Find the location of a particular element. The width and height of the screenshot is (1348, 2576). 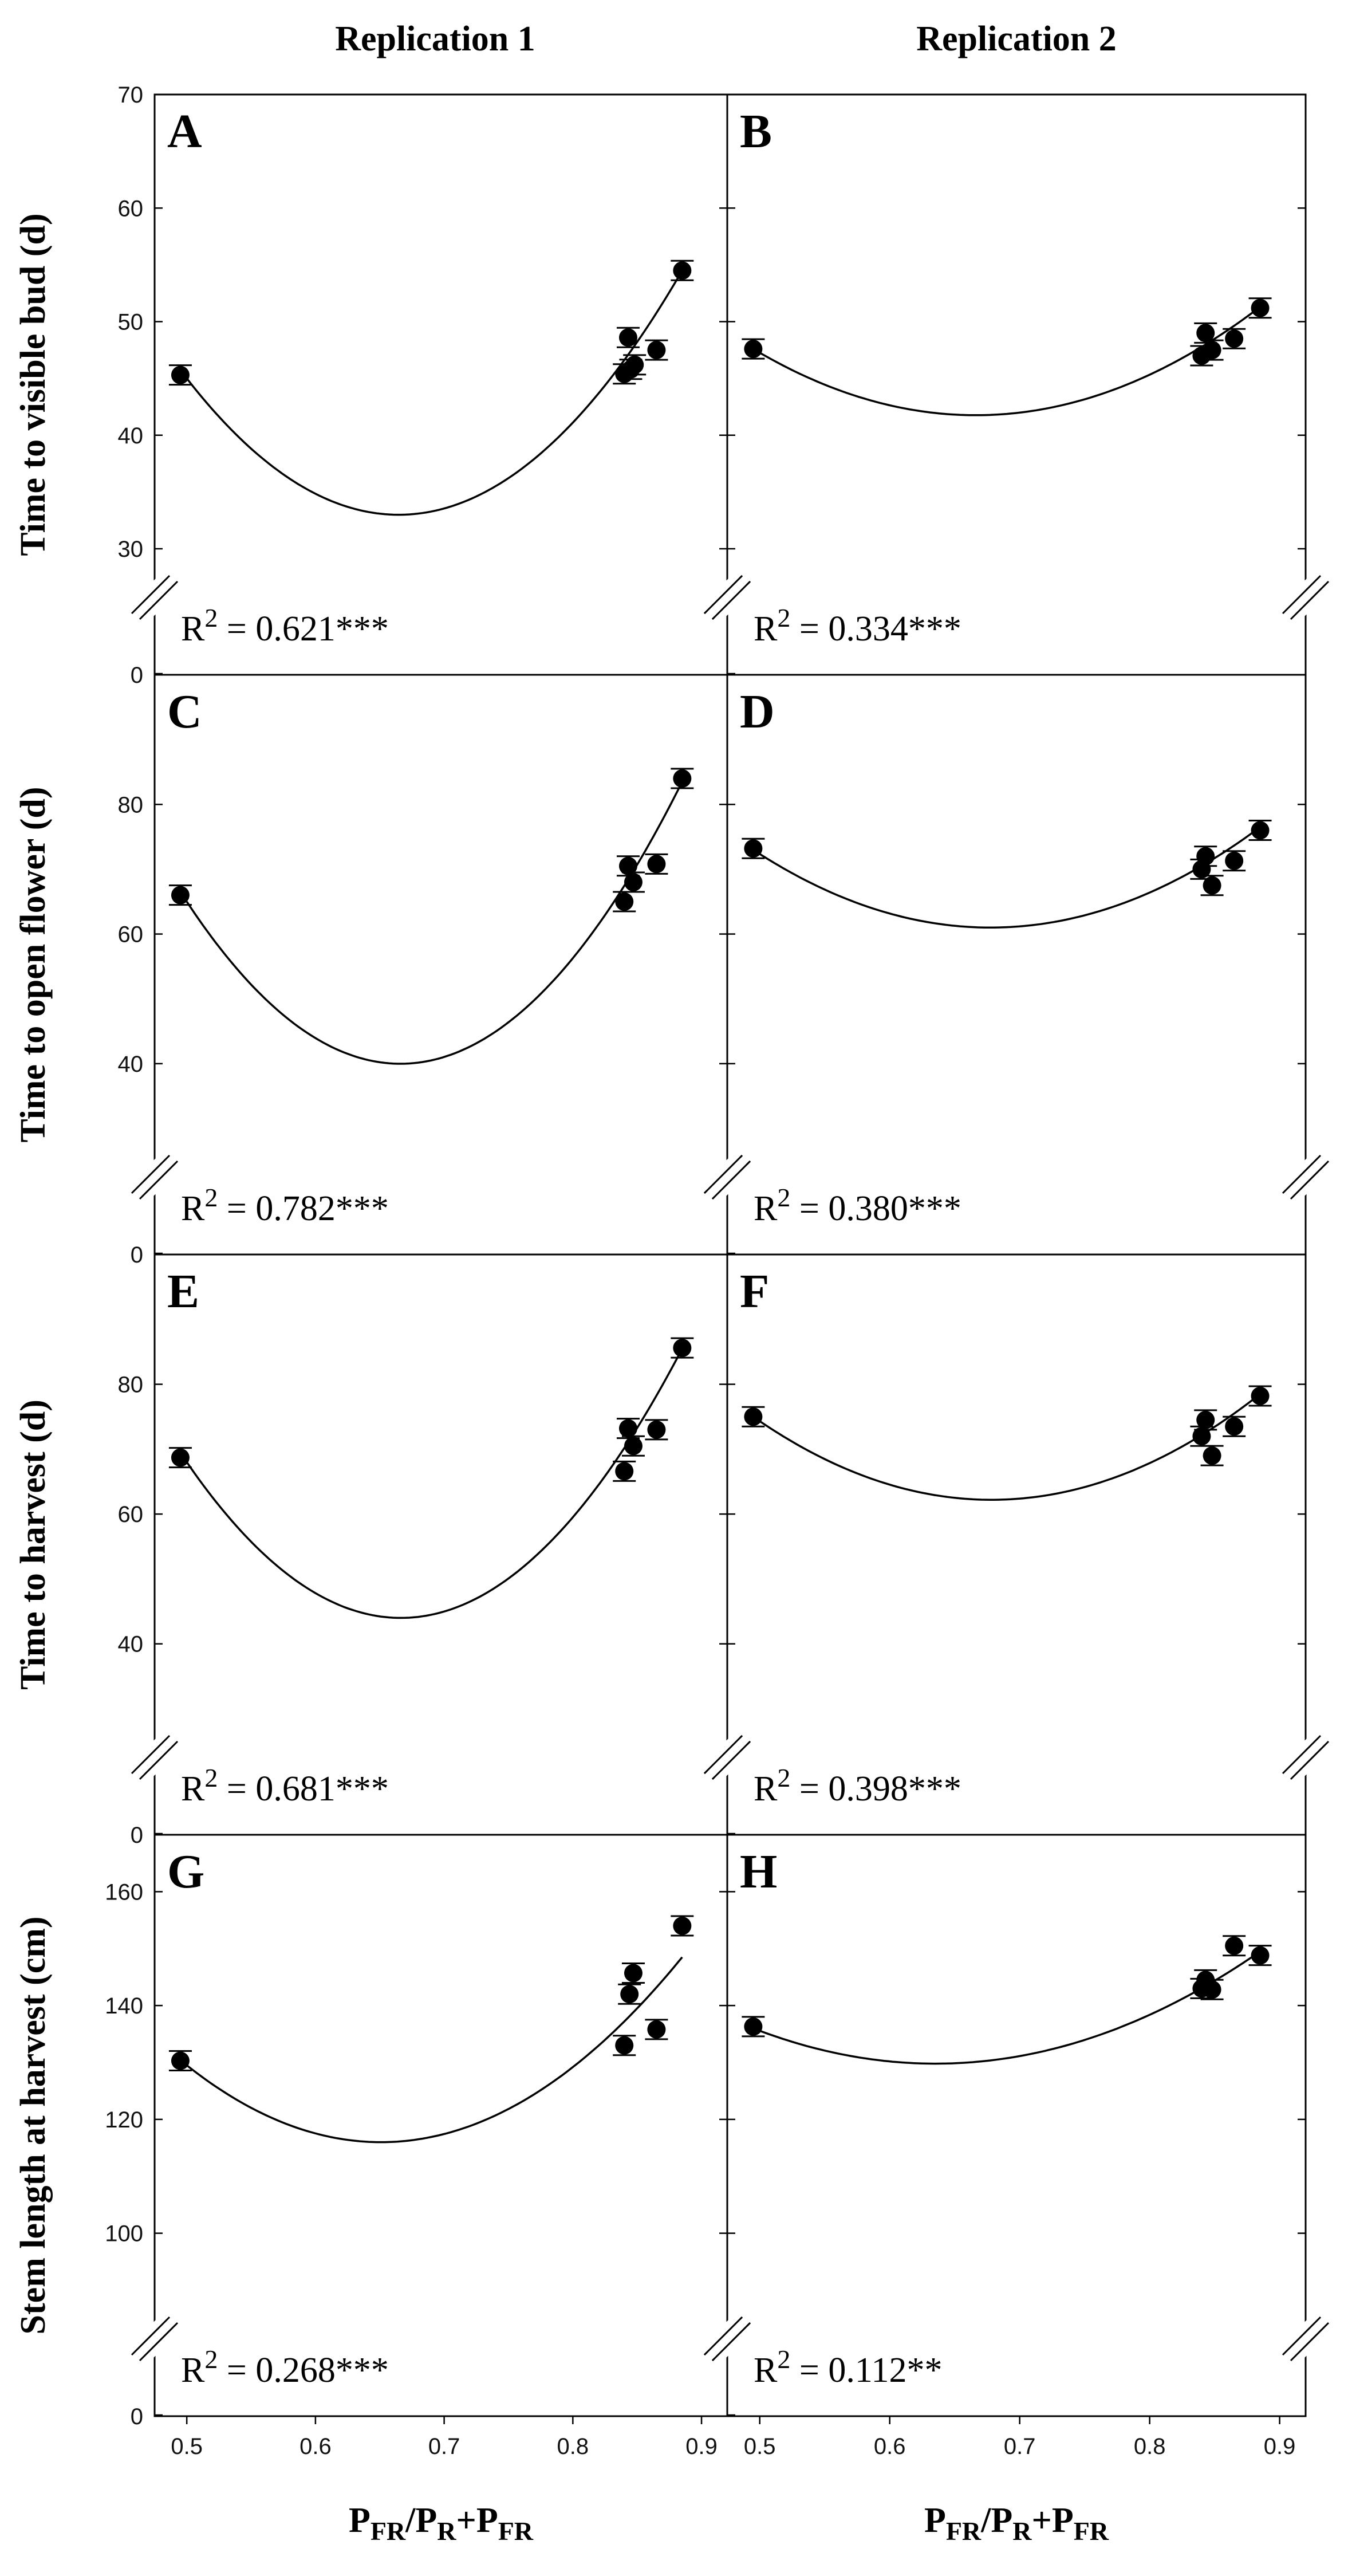

x-tick-label: 0.8 is located at coordinates (1150, 2446).